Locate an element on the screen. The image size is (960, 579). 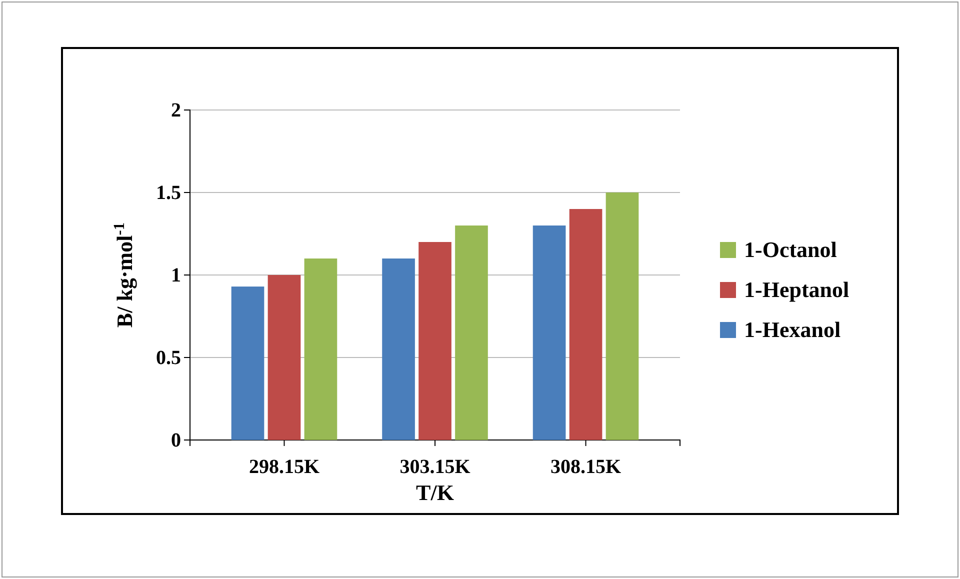
y-tick-label: 0 is located at coordinates (176, 440).